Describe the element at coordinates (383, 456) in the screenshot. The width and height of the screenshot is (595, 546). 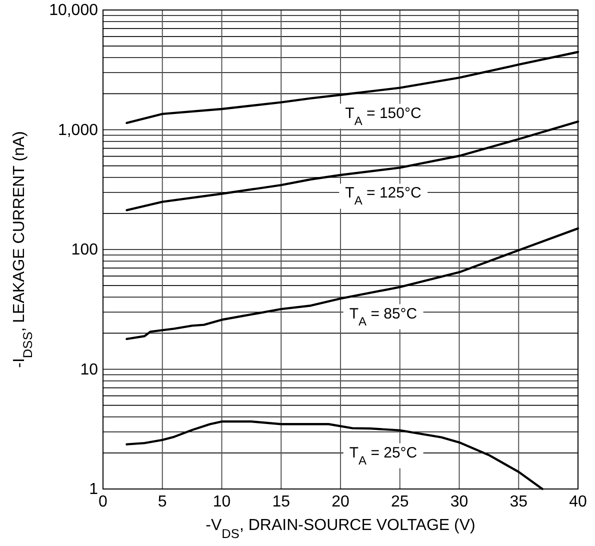
I see `series-label: T$_{A}$ = 25°C` at that location.